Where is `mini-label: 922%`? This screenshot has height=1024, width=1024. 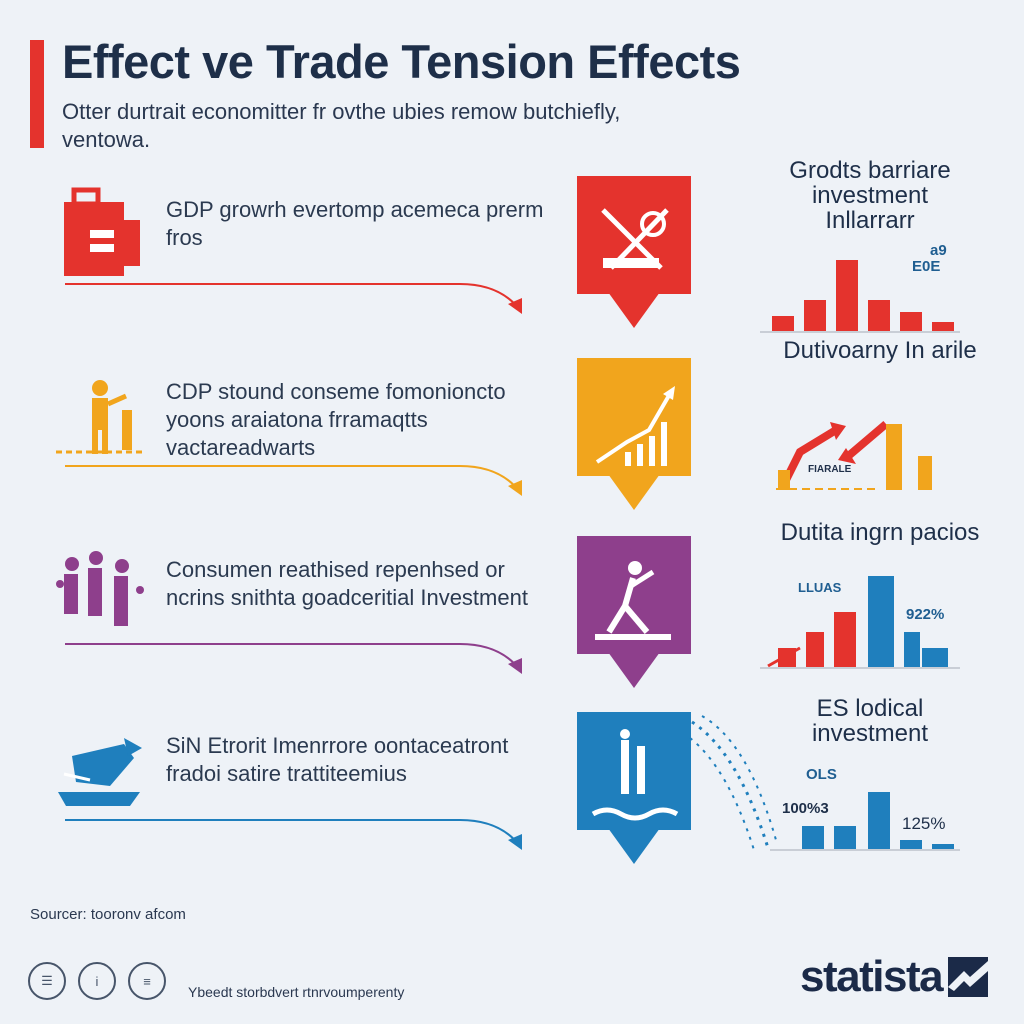 mini-label: 922% is located at coordinates (925, 614).